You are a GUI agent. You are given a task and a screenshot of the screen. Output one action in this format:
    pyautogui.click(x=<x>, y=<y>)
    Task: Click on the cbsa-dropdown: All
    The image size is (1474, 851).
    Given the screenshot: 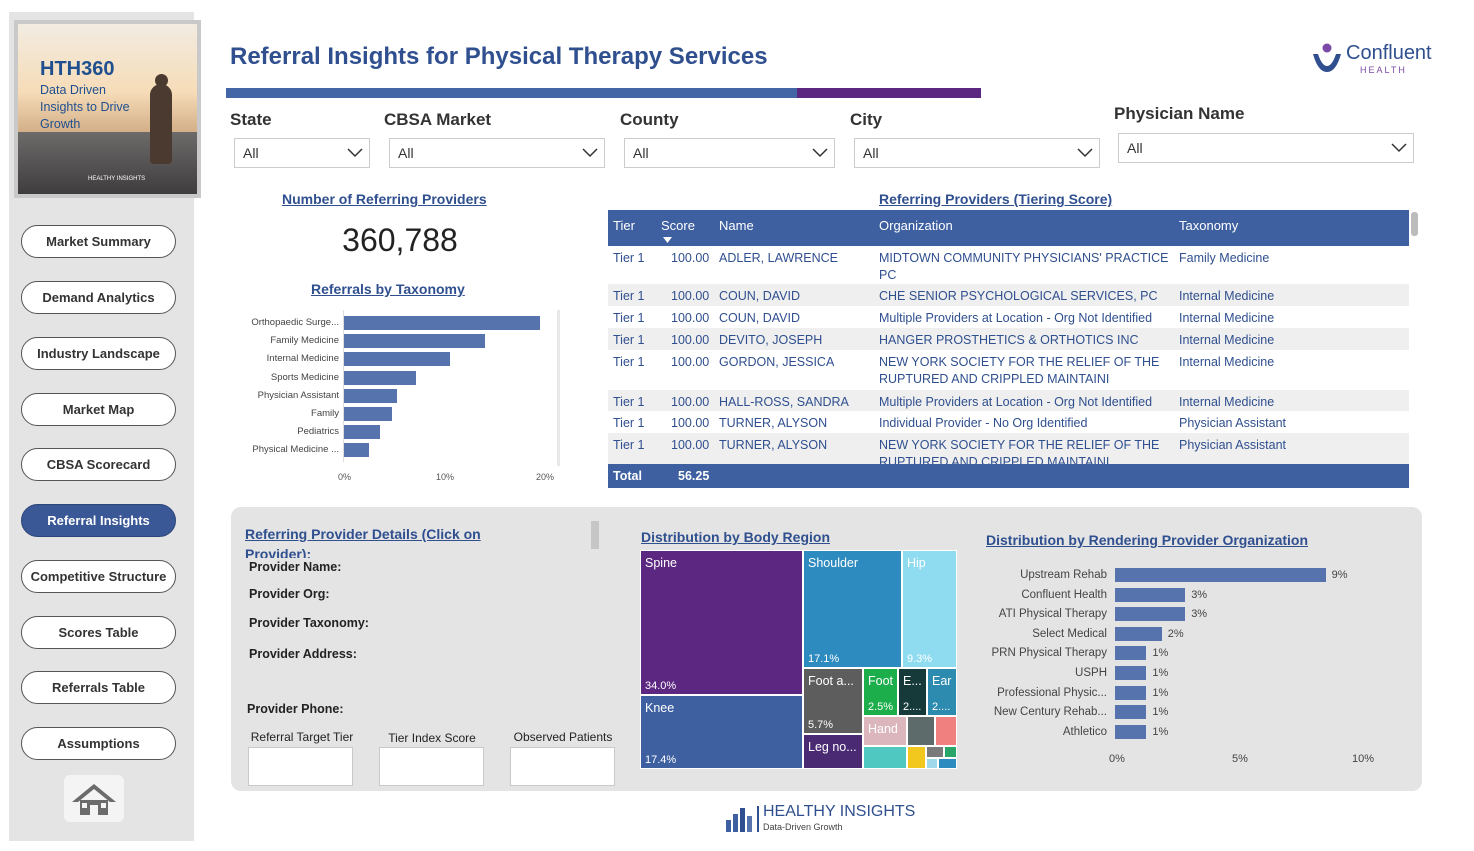 What is the action you would take?
    pyautogui.click(x=497, y=153)
    